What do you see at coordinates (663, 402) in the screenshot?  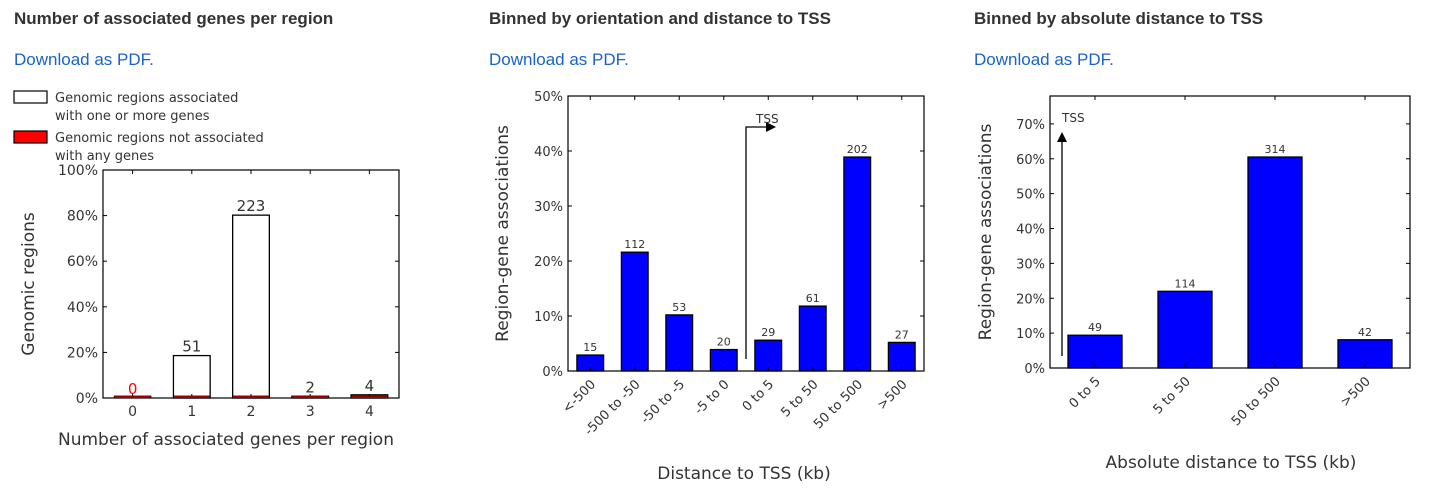 I see `x-tick-label: -50 to -5` at bounding box center [663, 402].